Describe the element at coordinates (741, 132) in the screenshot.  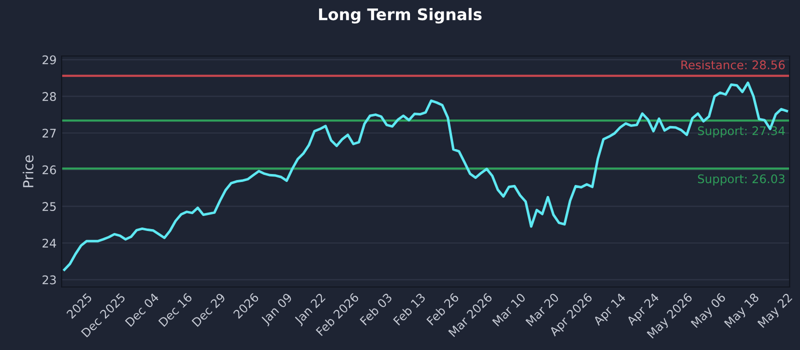
I see `ref-line-label: Support: 27.34` at that location.